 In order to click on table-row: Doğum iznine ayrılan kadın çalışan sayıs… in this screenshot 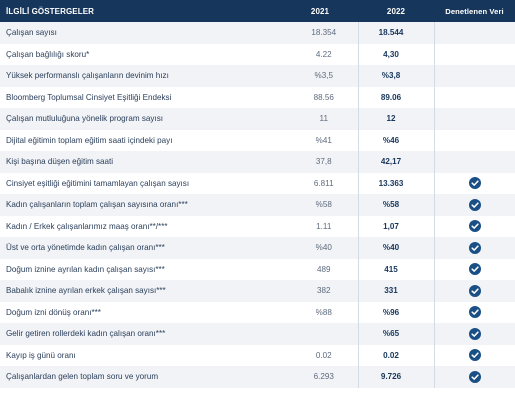, I will do `click(257, 269)`.